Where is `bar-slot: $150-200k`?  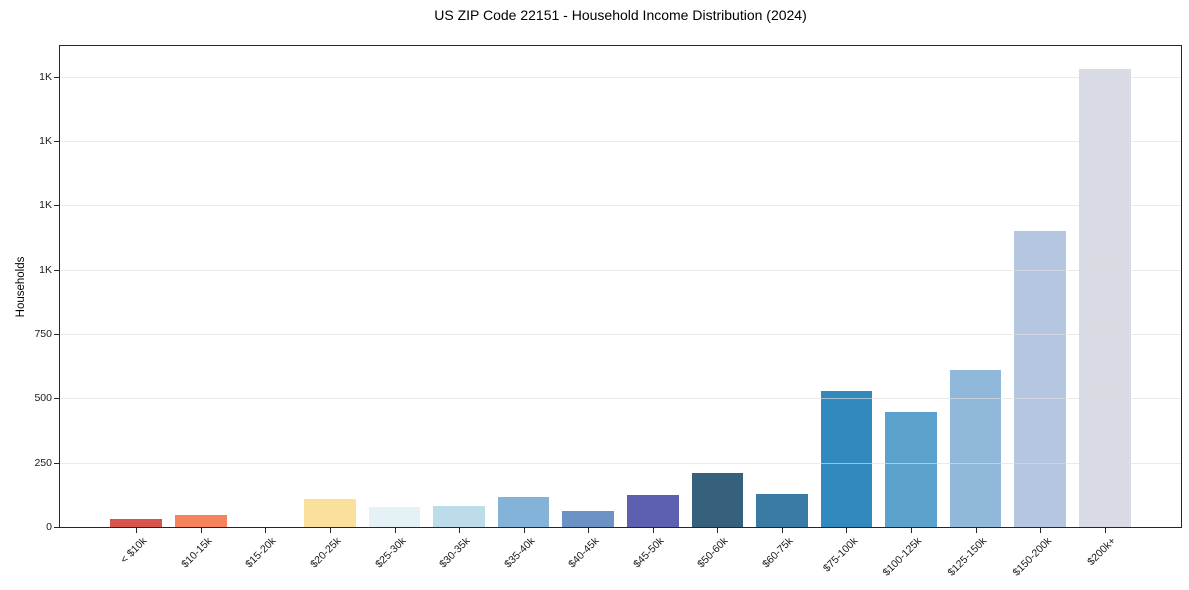
bar-slot: $150-200k is located at coordinates (1040, 312).